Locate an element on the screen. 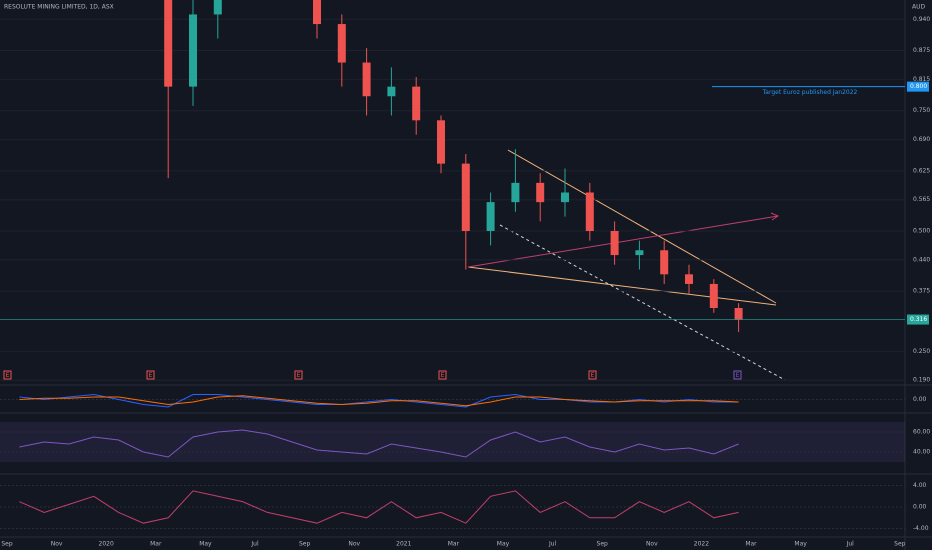 This screenshot has width=932, height=550. last-price-box is located at coordinates (918, 319).